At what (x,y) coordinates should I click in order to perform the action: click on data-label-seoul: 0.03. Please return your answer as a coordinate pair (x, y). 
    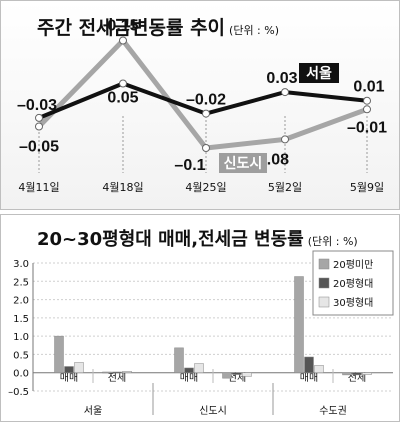
    Looking at the image, I should click on (281, 78).